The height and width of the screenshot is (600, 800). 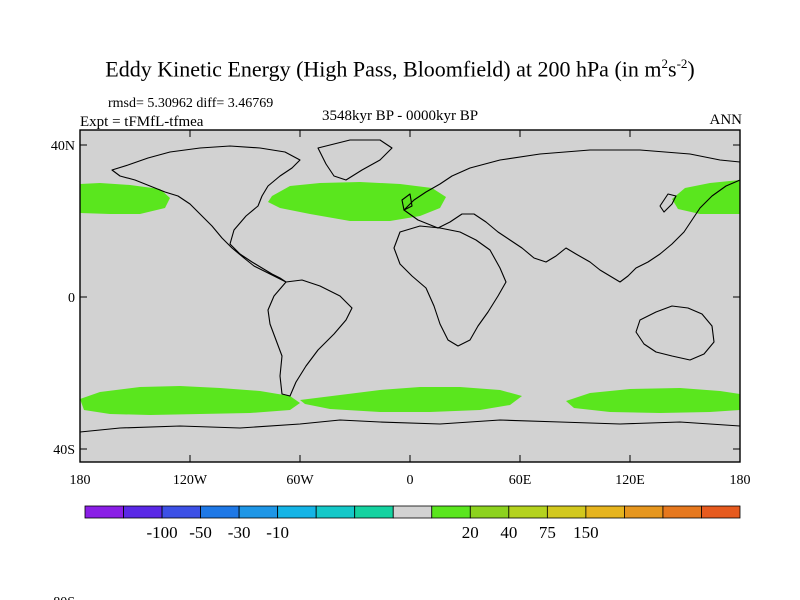 I want to click on greenland-coast, so click(x=355, y=160).